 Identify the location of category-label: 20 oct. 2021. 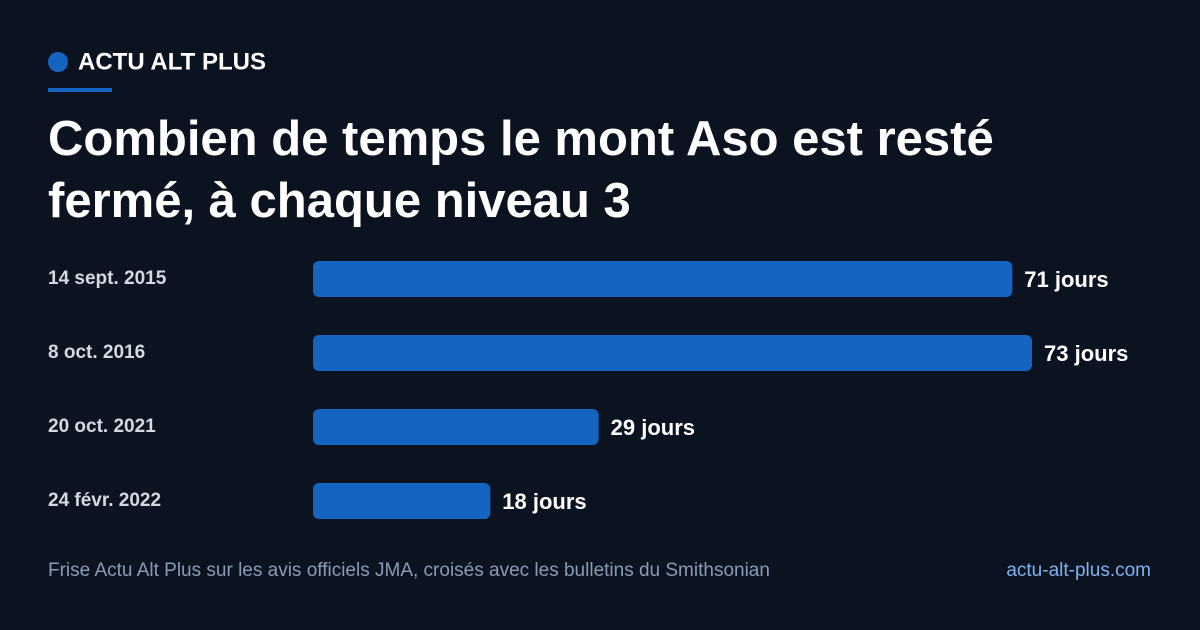
(102, 426).